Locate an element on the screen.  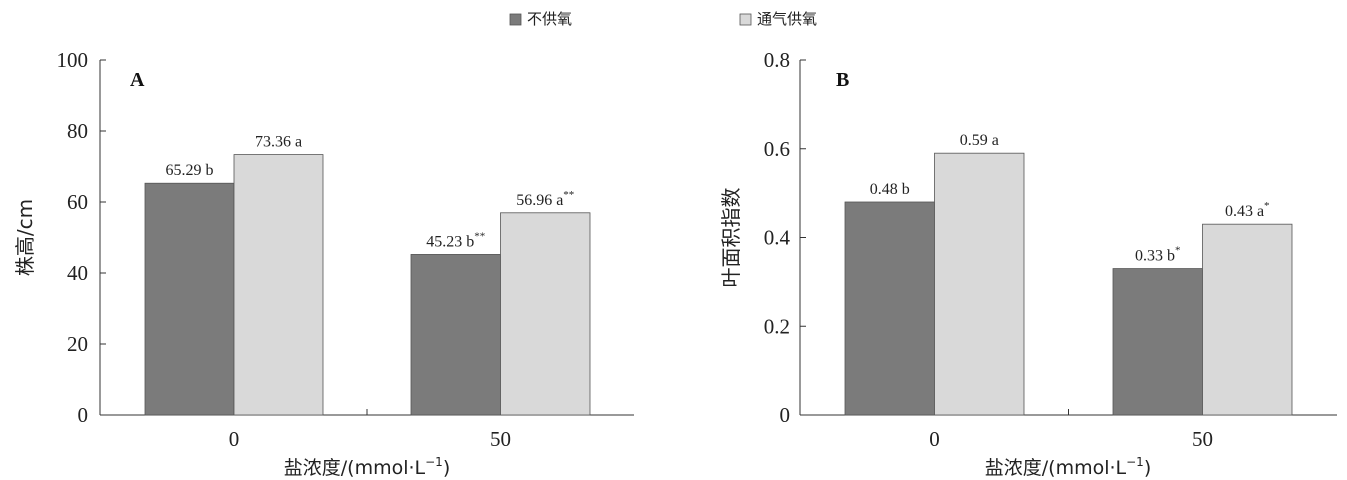
panel-label: A is located at coordinates (137, 80).